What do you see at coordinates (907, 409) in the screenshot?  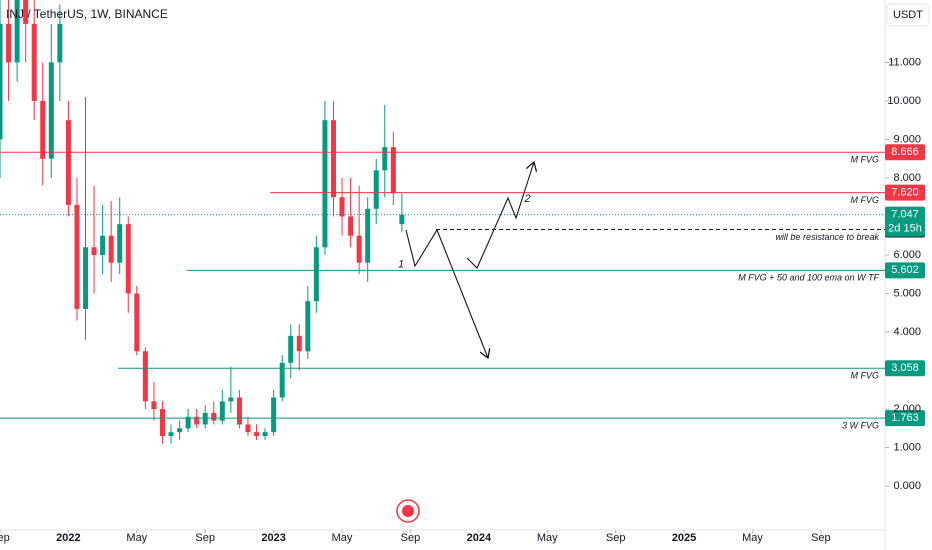 I see `y-tick-label: 2.000` at bounding box center [907, 409].